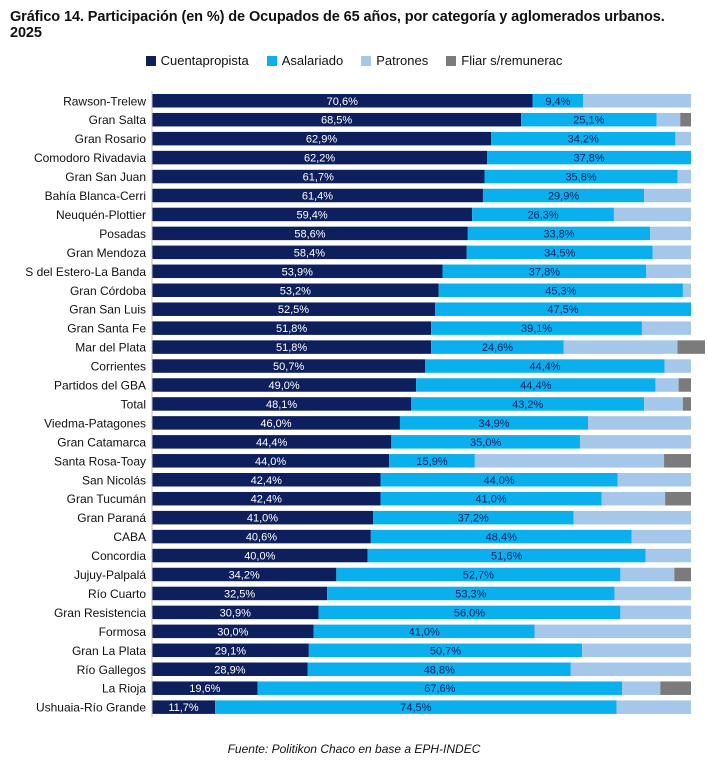 The width and height of the screenshot is (708, 780). What do you see at coordinates (122, 234) in the screenshot?
I see `category-label: Posadas` at bounding box center [122, 234].